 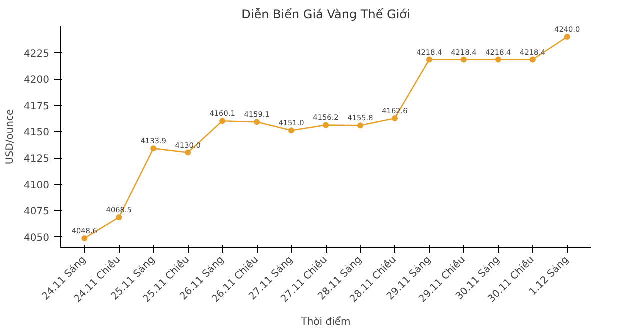 What do you see at coordinates (325, 322) in the screenshot?
I see `x-axis-title: Thời điểm` at bounding box center [325, 322].